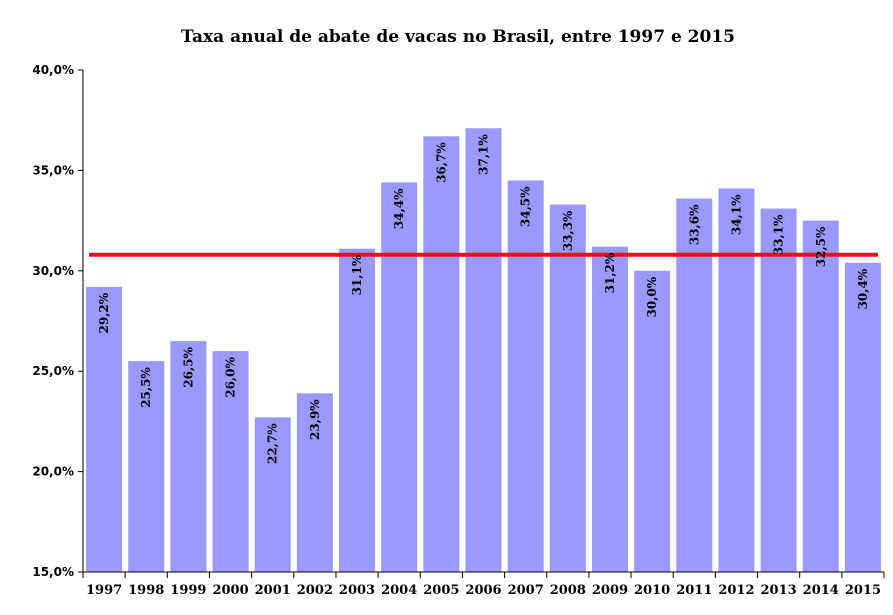 The image size is (893, 615). What do you see at coordinates (821, 590) in the screenshot?
I see `x-tick-label: 2014` at bounding box center [821, 590].